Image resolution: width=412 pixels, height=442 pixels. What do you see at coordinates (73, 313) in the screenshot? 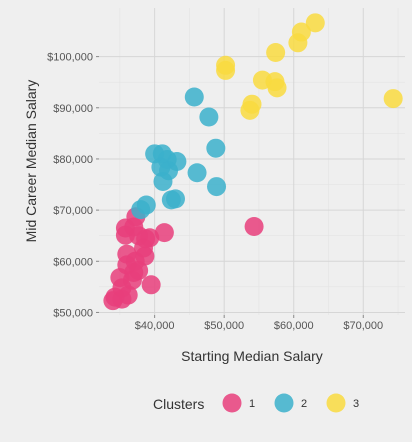
I see `y-tick-label: $50,000` at bounding box center [73, 313].